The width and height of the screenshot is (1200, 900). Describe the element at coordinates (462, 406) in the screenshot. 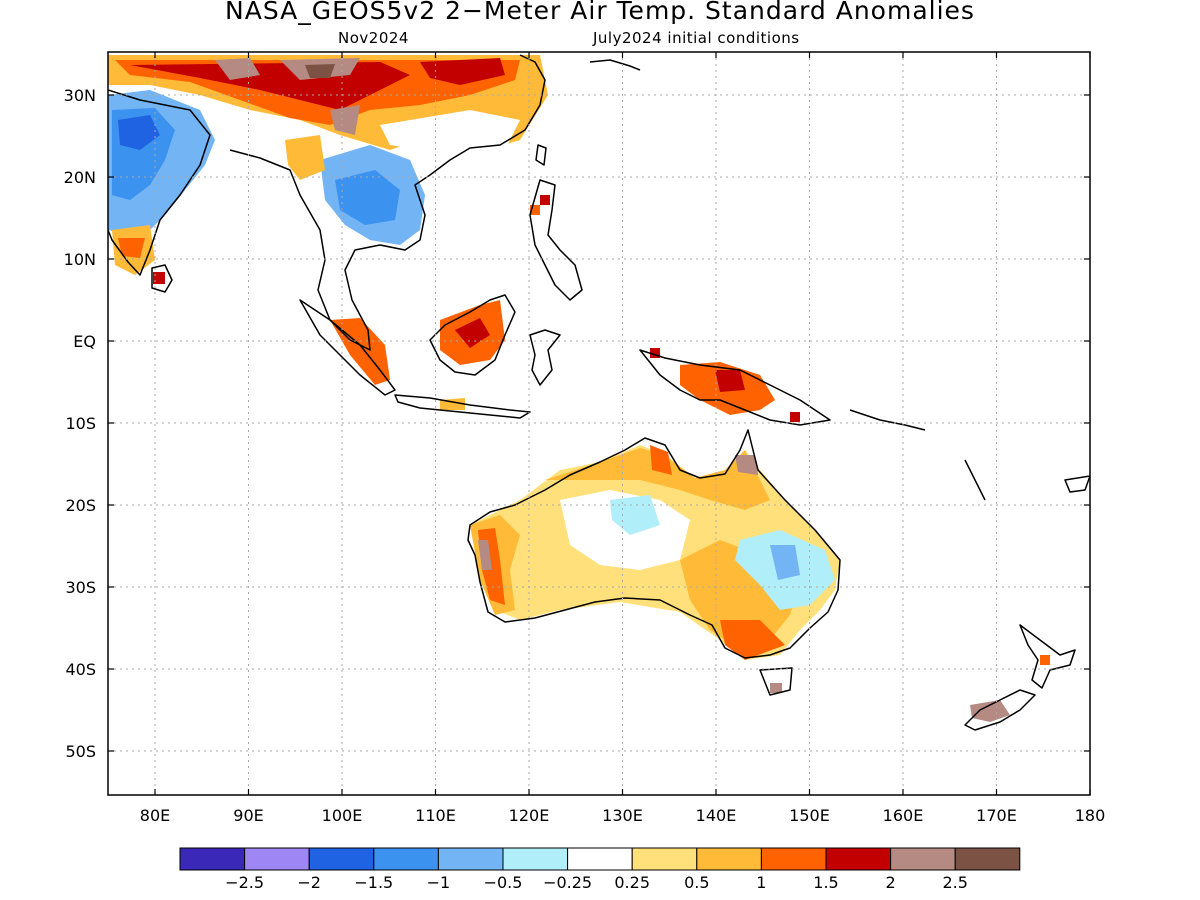

I see `java-outline` at that location.